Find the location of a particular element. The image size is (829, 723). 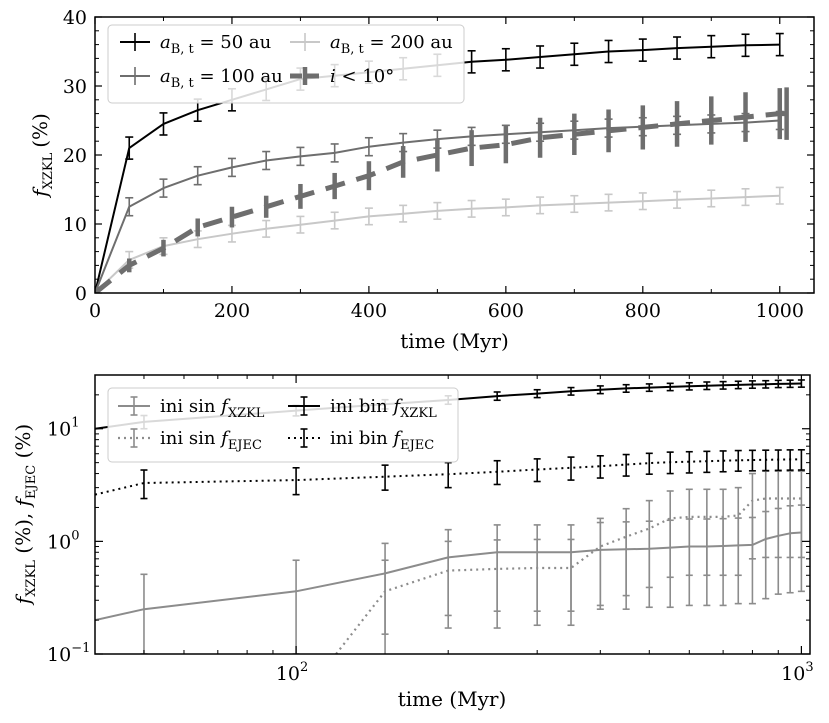

top-y-label-unit: (%) is located at coordinates (40, 130).